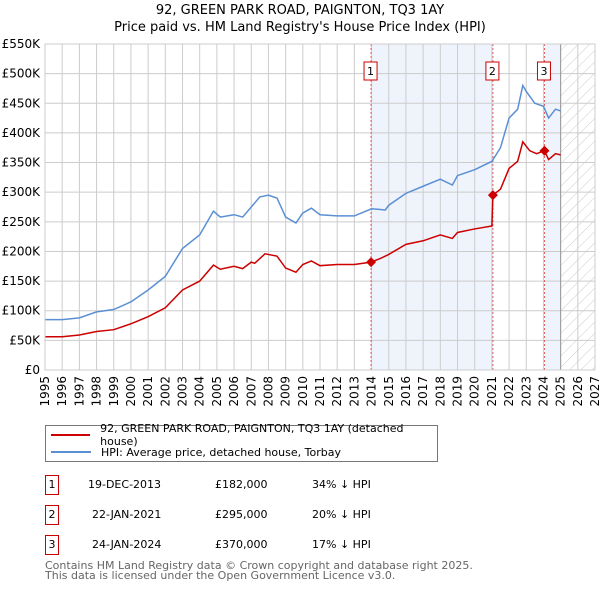  Describe the element at coordinates (97, 391) in the screenshot. I see `x-tick-label: 1998` at that location.